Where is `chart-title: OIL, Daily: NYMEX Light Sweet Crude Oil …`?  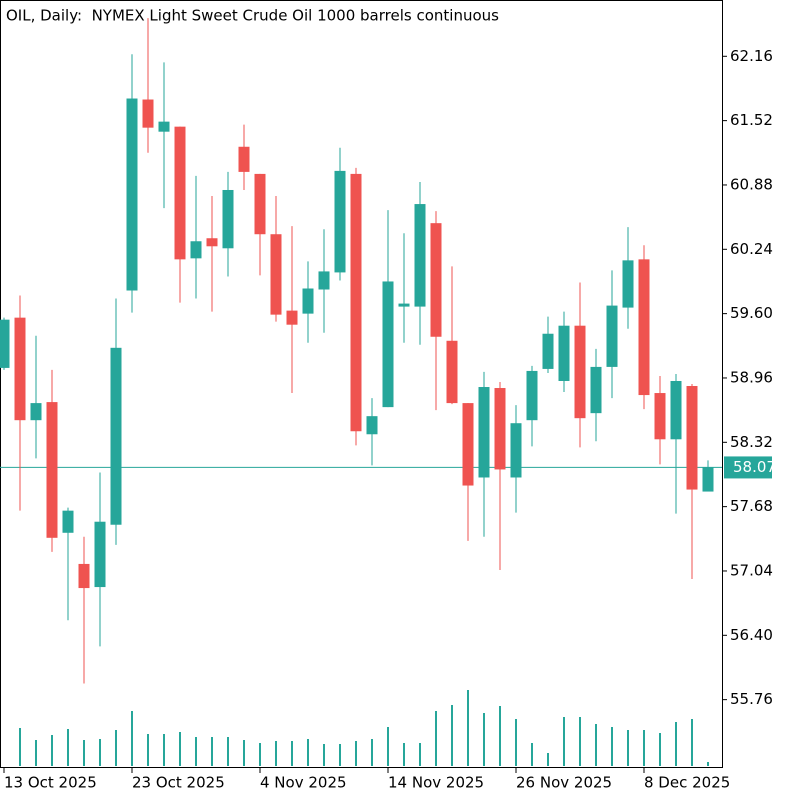 chart-title: OIL, Daily: NYMEX Light Sweet Crude Oil … is located at coordinates (252, 16).